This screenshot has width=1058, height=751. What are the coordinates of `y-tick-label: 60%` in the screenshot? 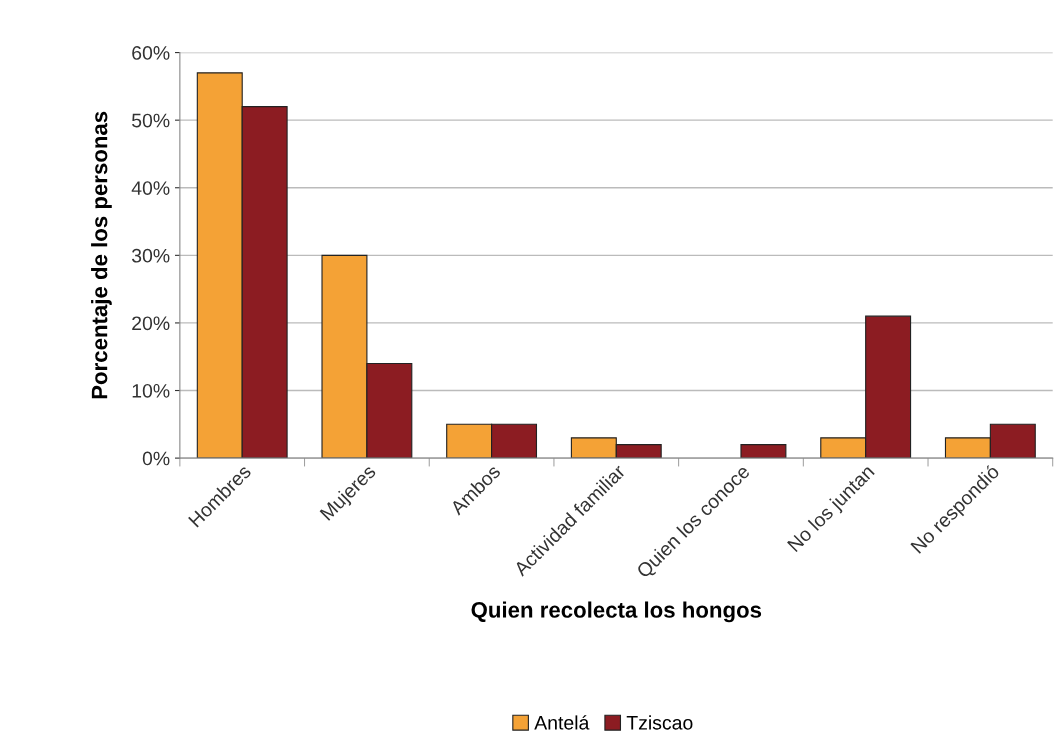 It's located at (151, 53).